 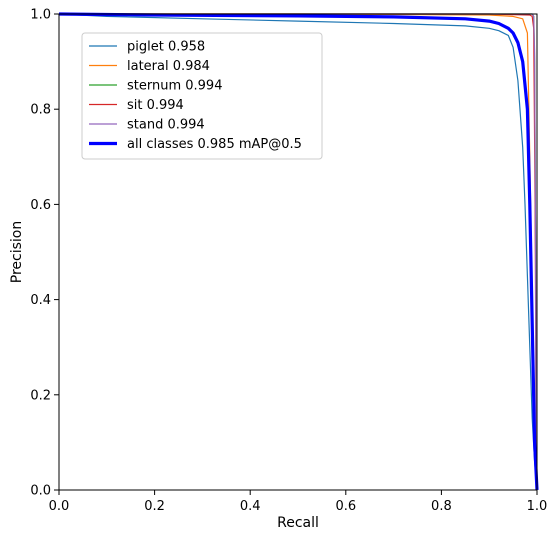 What do you see at coordinates (166, 47) in the screenshot?
I see `legend-label: piglet 0.958` at bounding box center [166, 47].